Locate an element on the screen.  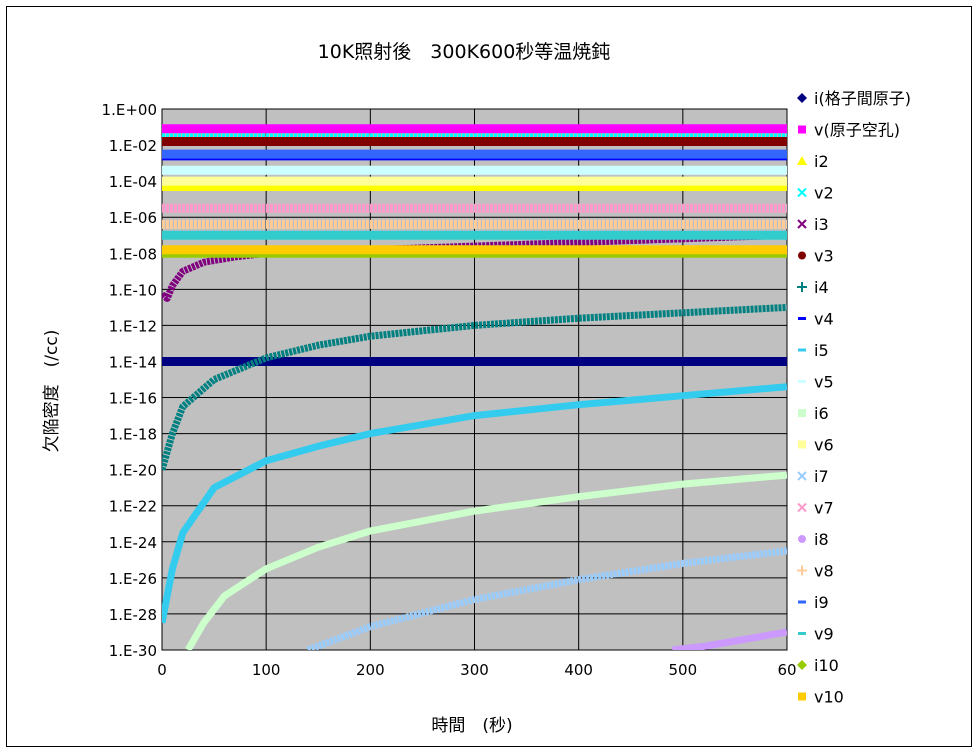
legend-label: i5 is located at coordinates (821, 350).